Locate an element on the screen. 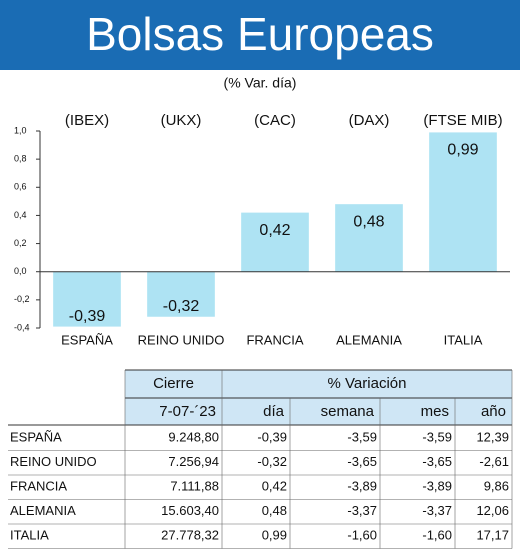  y-tick-label: -0,2 is located at coordinates (22, 299).